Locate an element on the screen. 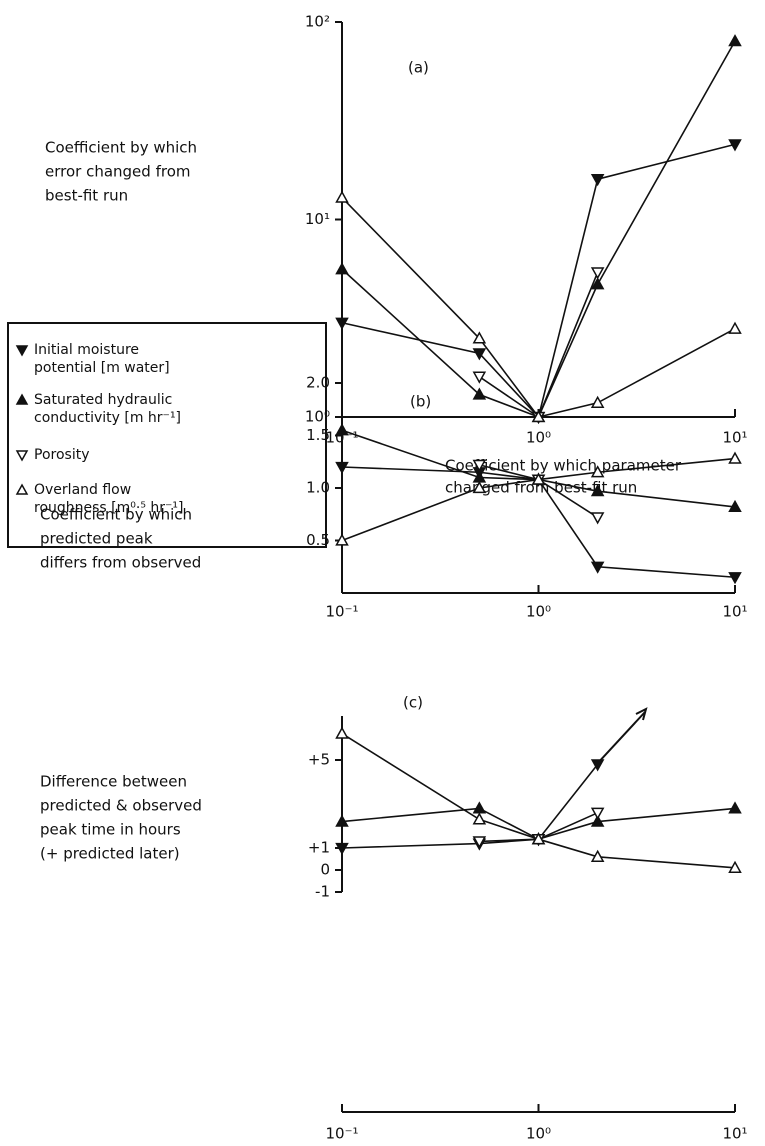 This screenshot has width=765, height=1146. legend-box is located at coordinates (167, 435).